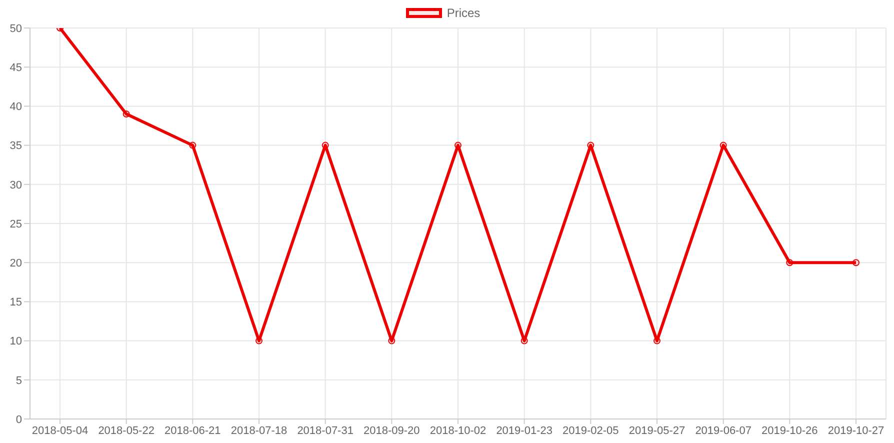  What do you see at coordinates (16, 185) in the screenshot?
I see `y-tick-label: 30` at bounding box center [16, 185].